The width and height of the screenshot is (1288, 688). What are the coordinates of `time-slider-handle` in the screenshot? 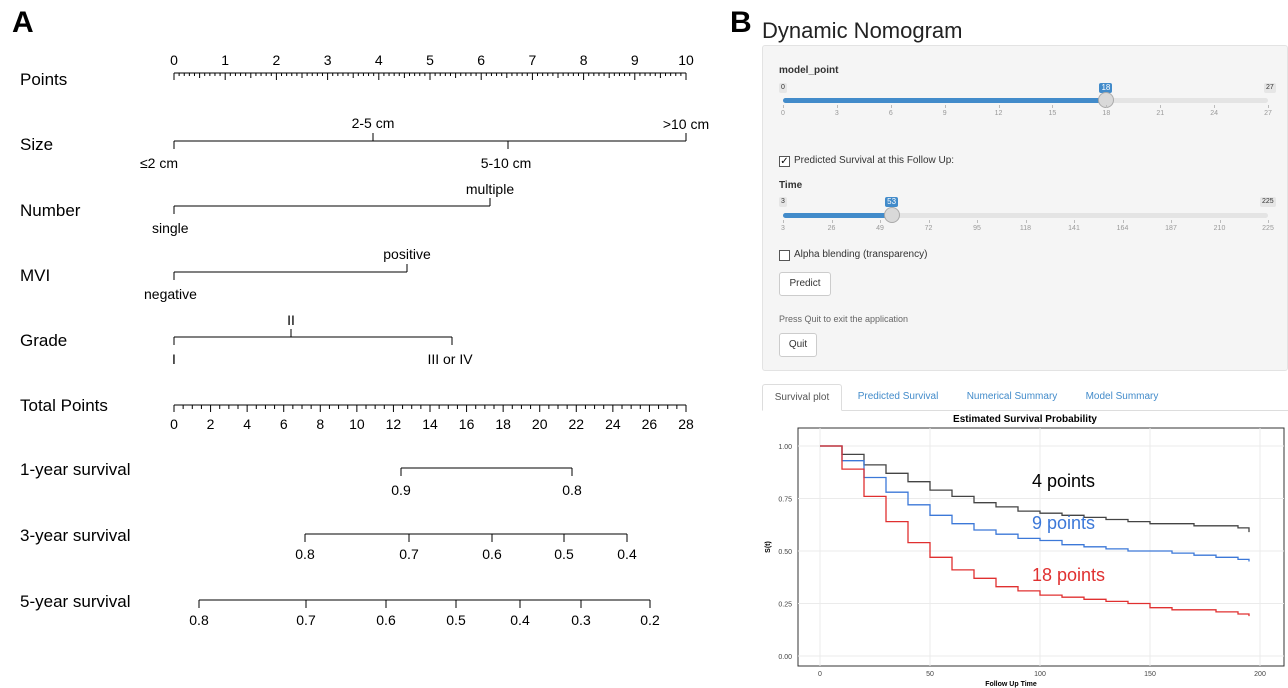 It's located at (892, 215).